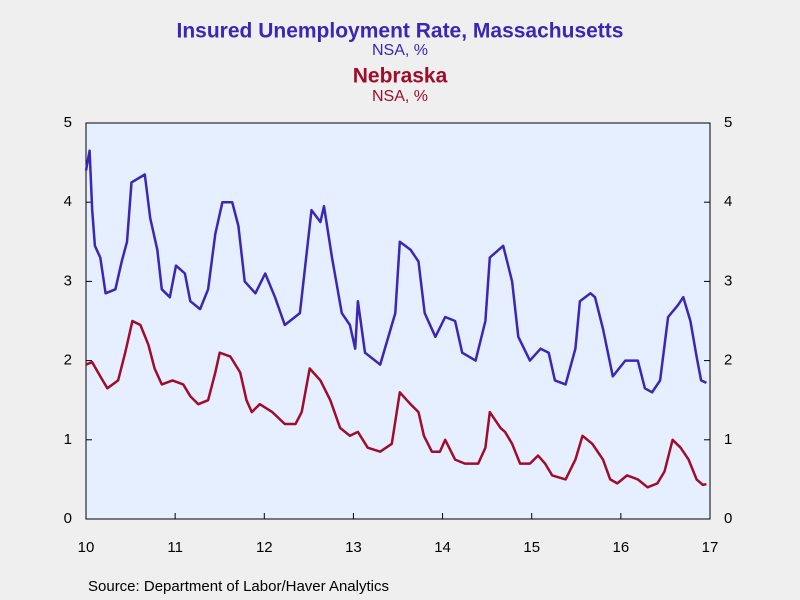 The width and height of the screenshot is (800, 600). I want to click on y2-tick-label: 3, so click(728, 280).